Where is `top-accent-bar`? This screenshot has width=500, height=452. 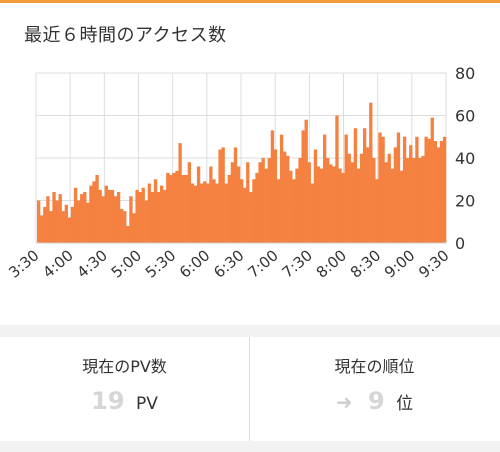
top-accent-bar is located at coordinates (250, 1).